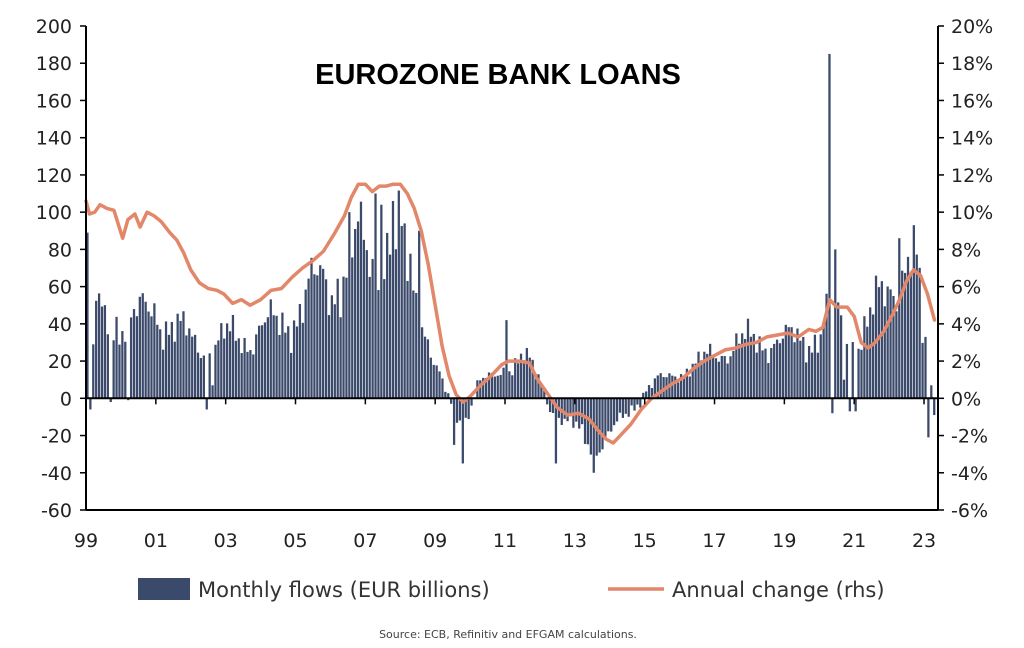 The width and height of the screenshot is (1024, 648). I want to click on right-tick-label: 0%, so click(966, 399).